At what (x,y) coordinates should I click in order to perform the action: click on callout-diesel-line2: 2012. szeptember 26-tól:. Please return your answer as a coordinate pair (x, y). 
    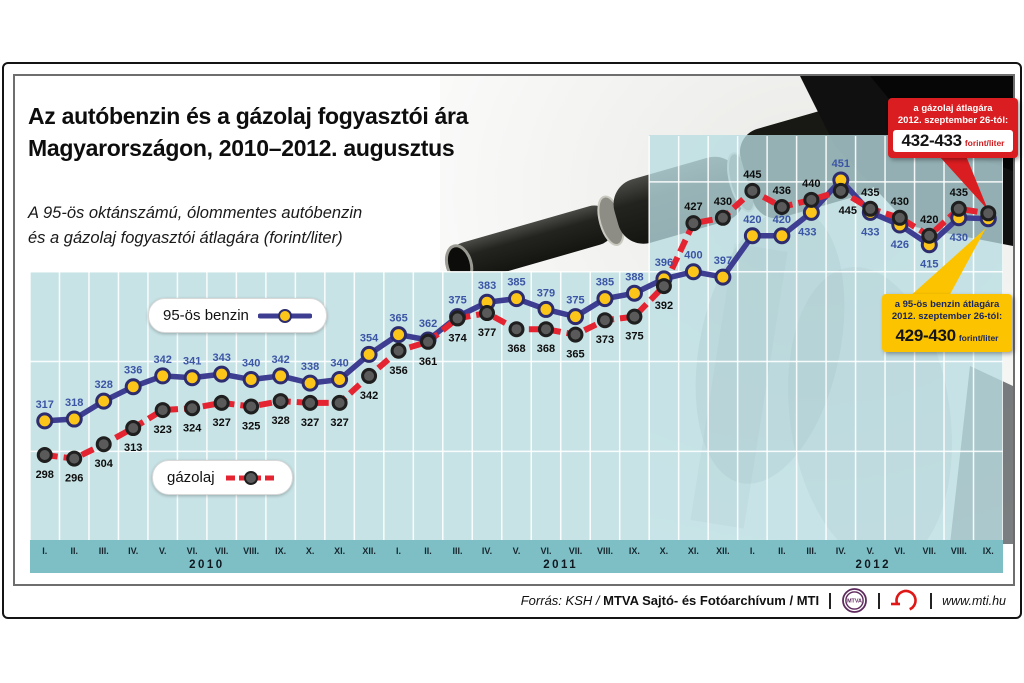
    Looking at the image, I should click on (953, 120).